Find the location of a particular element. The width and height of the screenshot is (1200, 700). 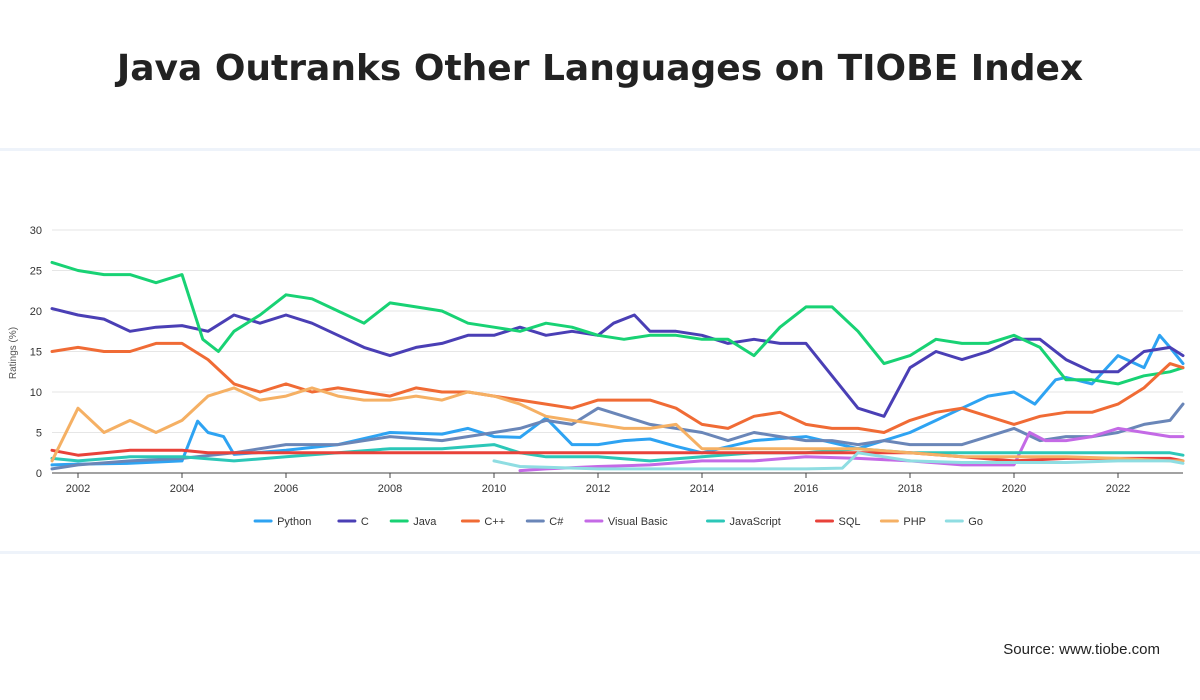

legend-label: C++ is located at coordinates (494, 522).